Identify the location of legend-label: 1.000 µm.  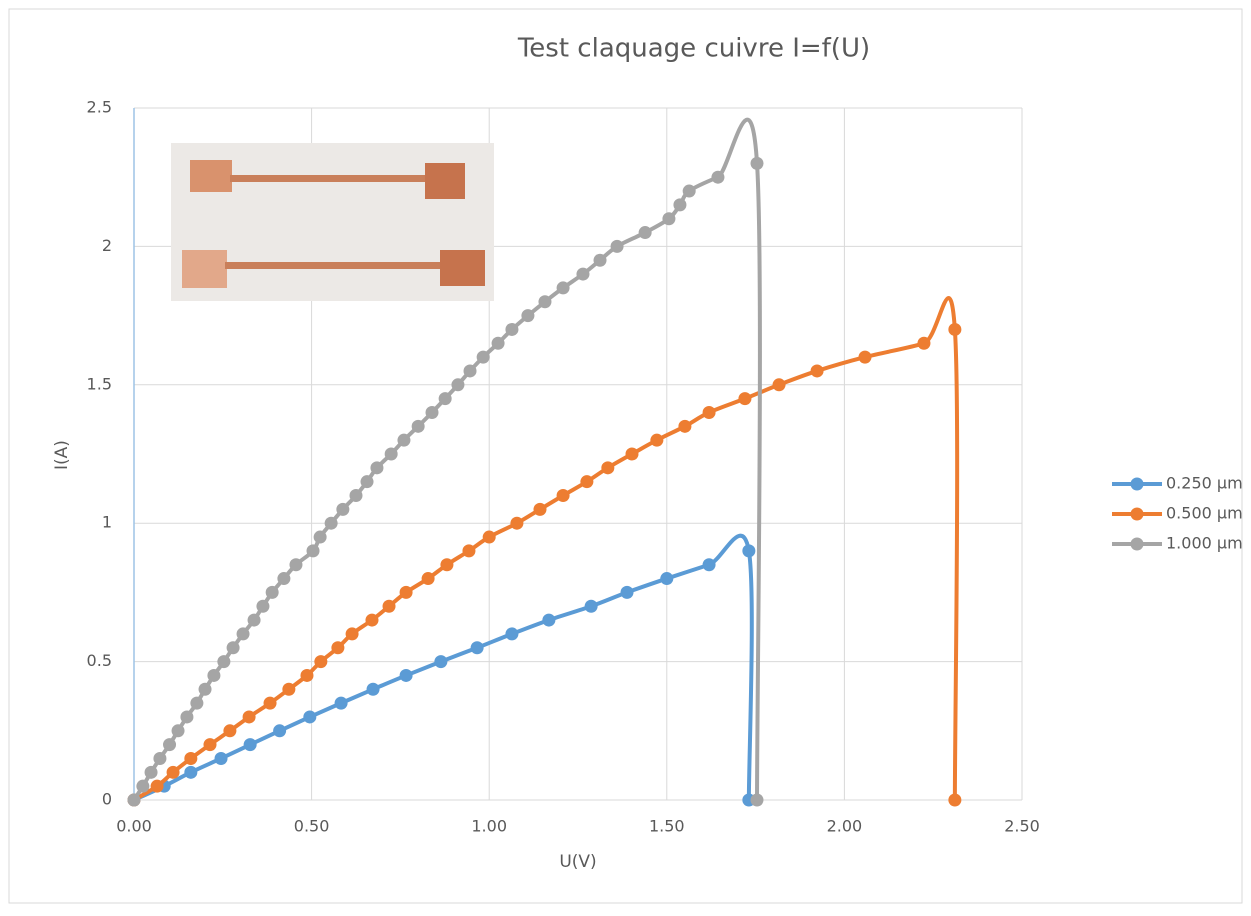
(1204, 543).